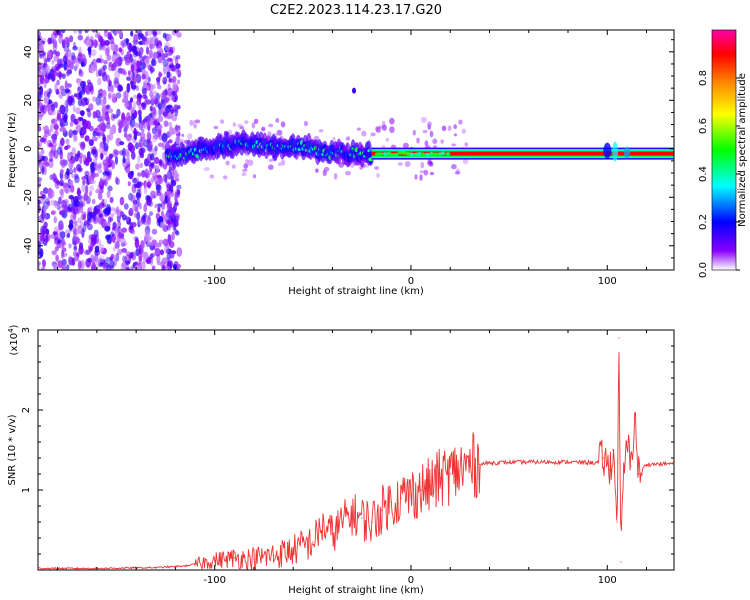 The width and height of the screenshot is (750, 600). Describe the element at coordinates (26, 490) in the screenshot. I see `y-tick-label: 1` at that location.